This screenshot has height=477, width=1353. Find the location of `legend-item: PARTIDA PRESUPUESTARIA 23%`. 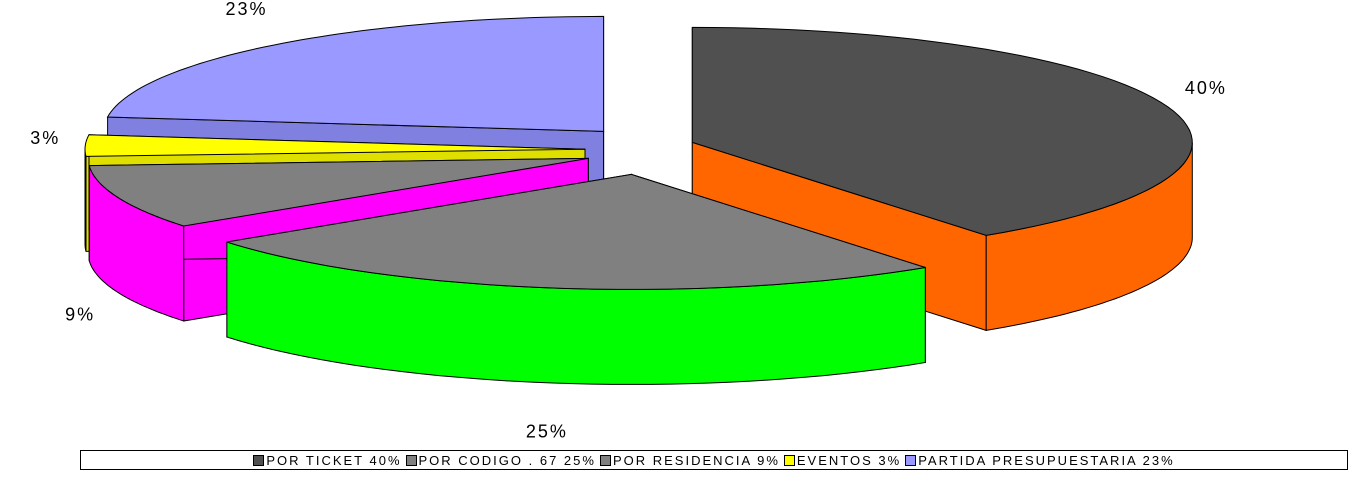

legend-item: PARTIDA PRESUPUESTARIA 23% is located at coordinates (1039, 460).